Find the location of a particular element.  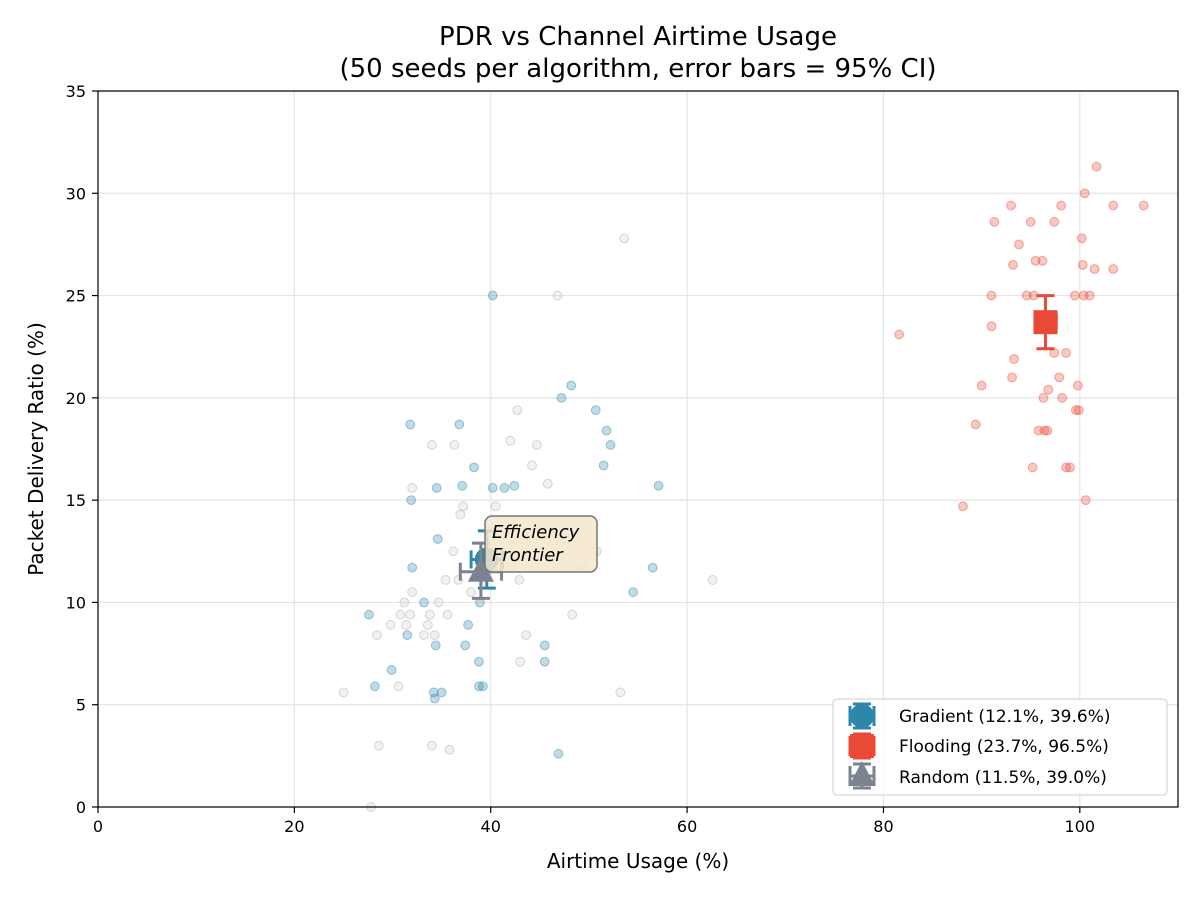

legend-marker-flooding is located at coordinates (862, 746).